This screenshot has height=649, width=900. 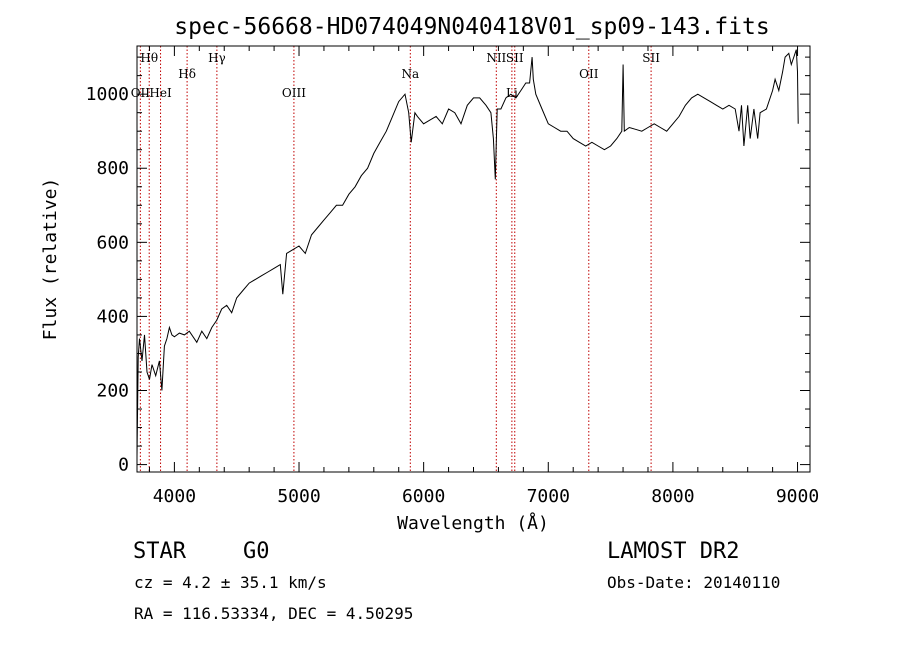 I want to click on line-marker-label: Hθ, so click(x=149, y=58).